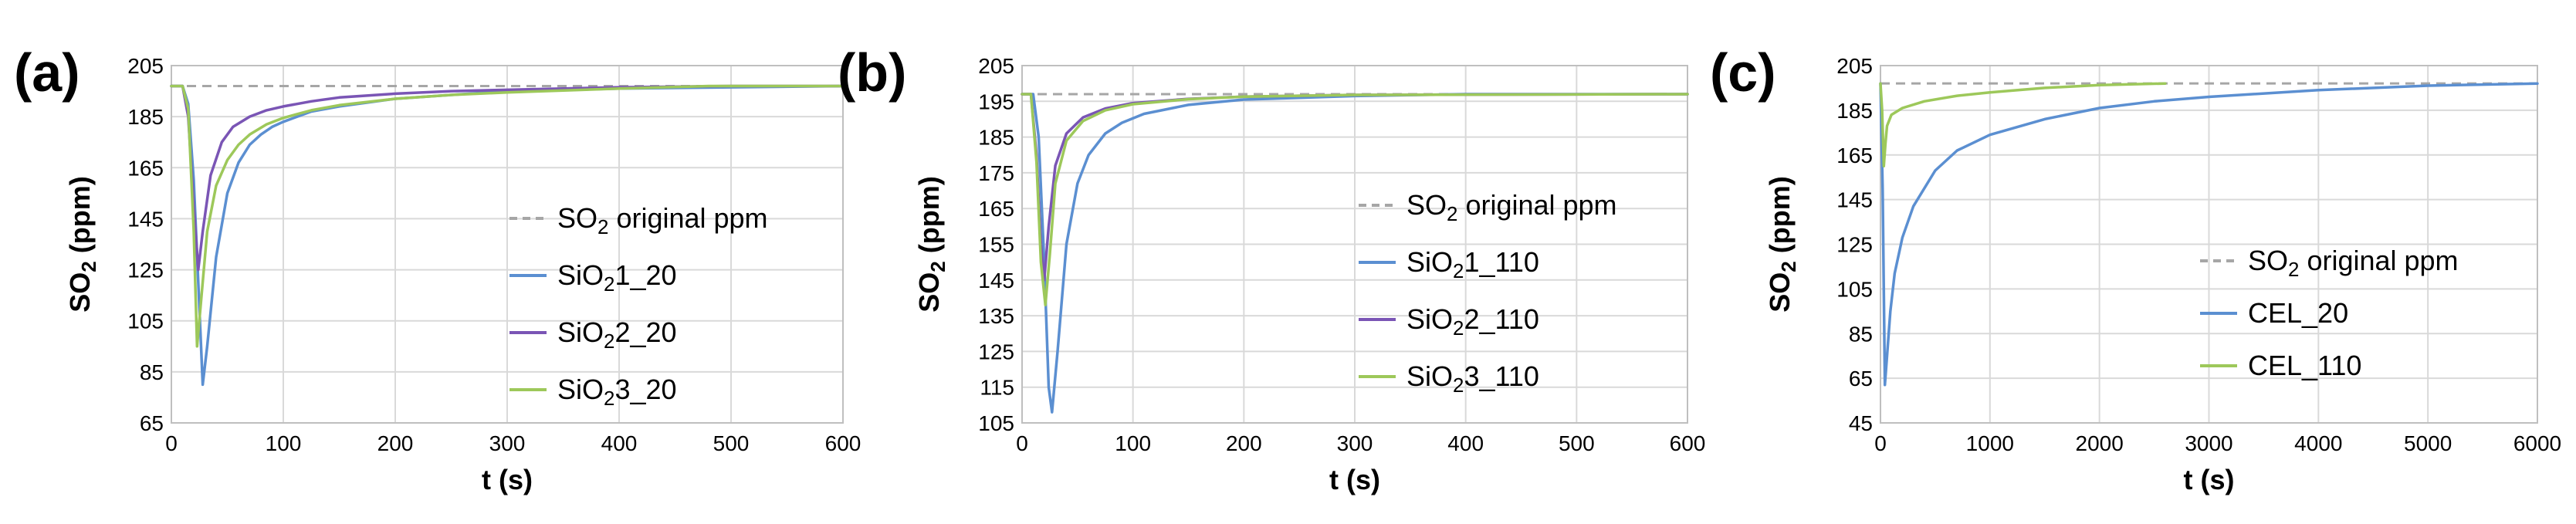 The image size is (2576, 524). I want to click on x-tick-label: 400, so click(1465, 443).